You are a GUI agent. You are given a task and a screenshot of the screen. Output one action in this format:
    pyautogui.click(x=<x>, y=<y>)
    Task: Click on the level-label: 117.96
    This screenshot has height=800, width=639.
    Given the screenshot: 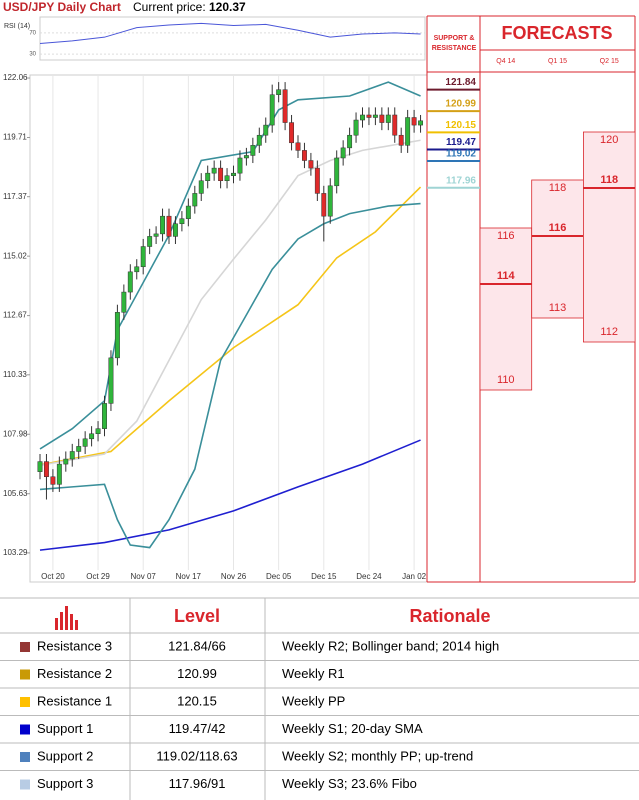 What is the action you would take?
    pyautogui.click(x=461, y=180)
    